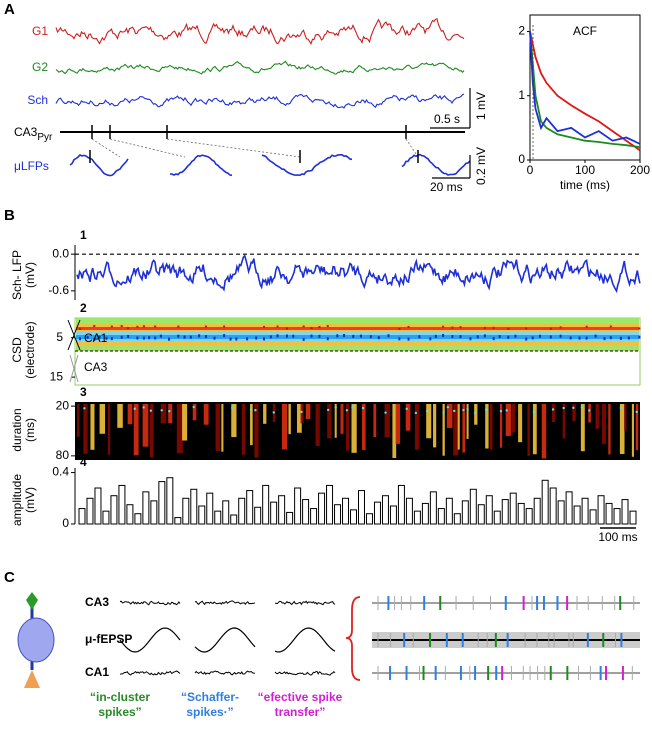 The height and width of the screenshot is (730, 652). What do you see at coordinates (74, 335) in the screenshot?
I see `electrode-mark` at bounding box center [74, 335].